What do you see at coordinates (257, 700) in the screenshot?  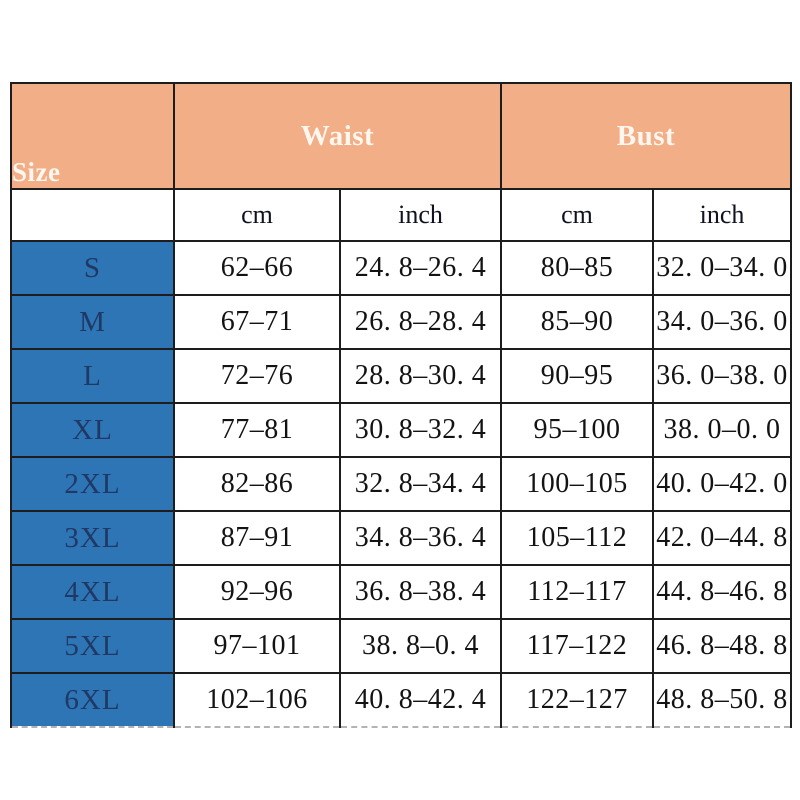 I see `waist-cm-cell: 102–106` at bounding box center [257, 700].